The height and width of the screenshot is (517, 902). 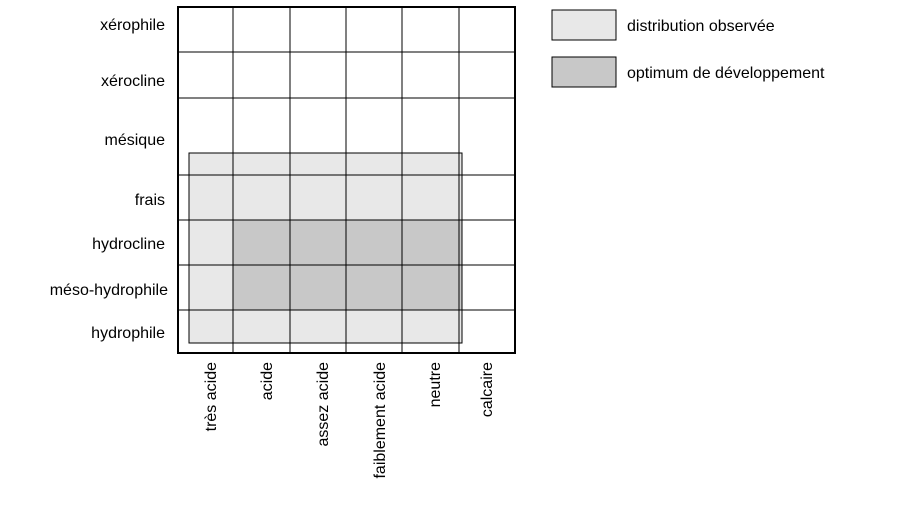 What do you see at coordinates (128, 333) in the screenshot?
I see `row-label-hydrophile: hydrophile` at bounding box center [128, 333].